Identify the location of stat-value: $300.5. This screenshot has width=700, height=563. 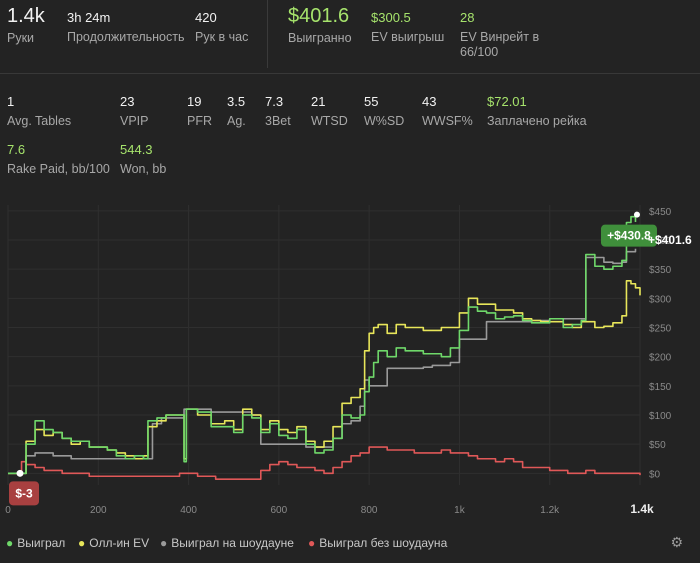
(391, 17).